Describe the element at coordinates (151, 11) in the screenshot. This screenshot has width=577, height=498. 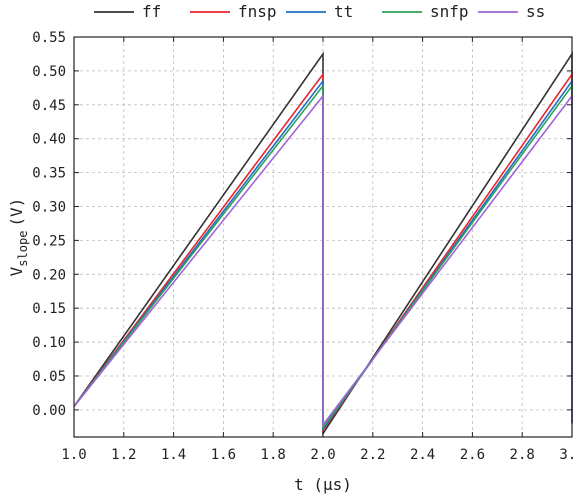
I see `legend-label-ff: ff` at that location.